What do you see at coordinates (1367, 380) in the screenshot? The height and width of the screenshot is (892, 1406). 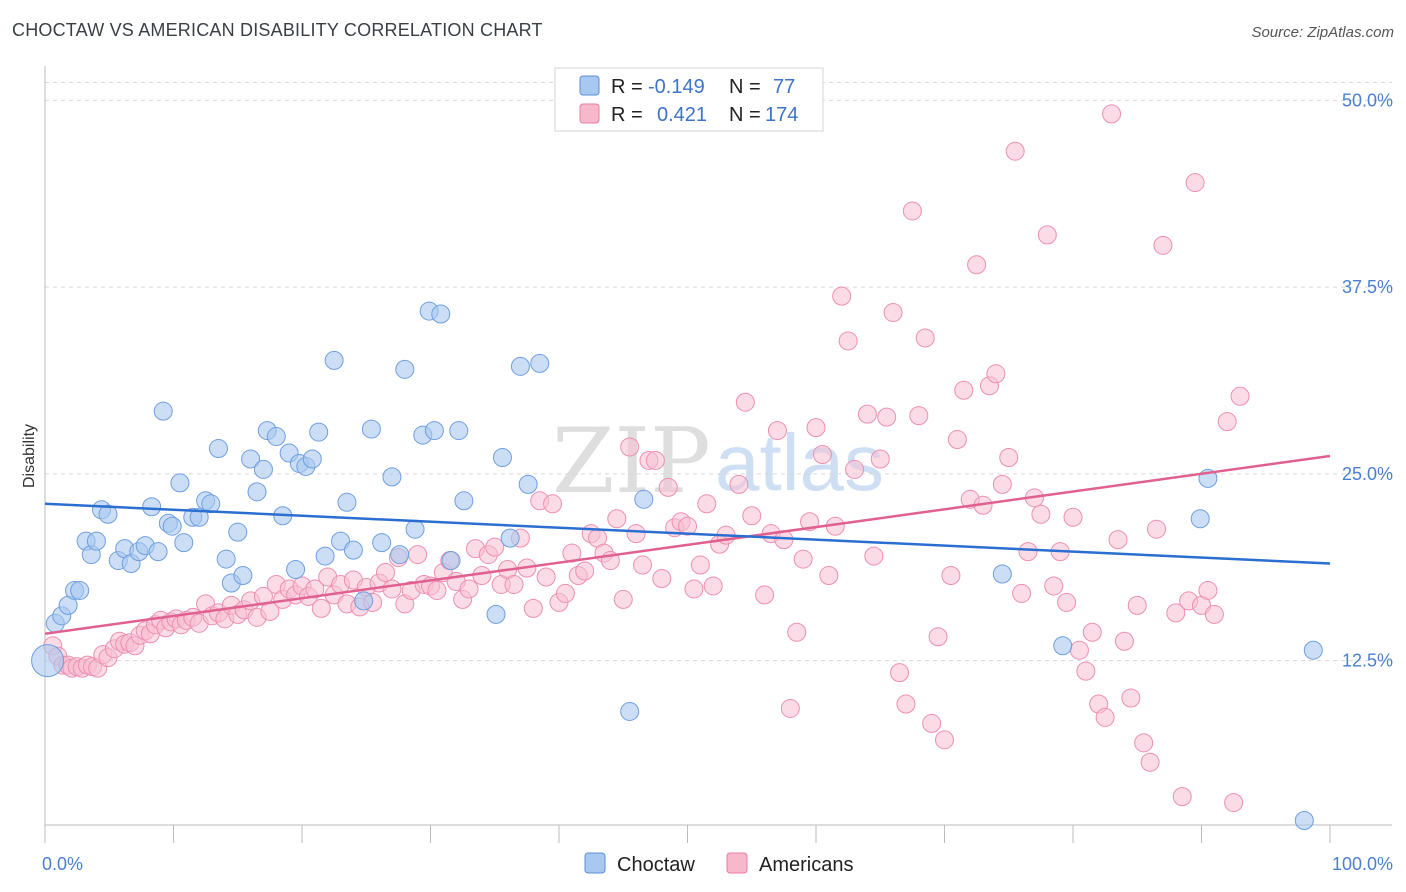 I see `y-tick-labels: 12.5% 25.0% 37.5% 50.0%` at bounding box center [1367, 380].